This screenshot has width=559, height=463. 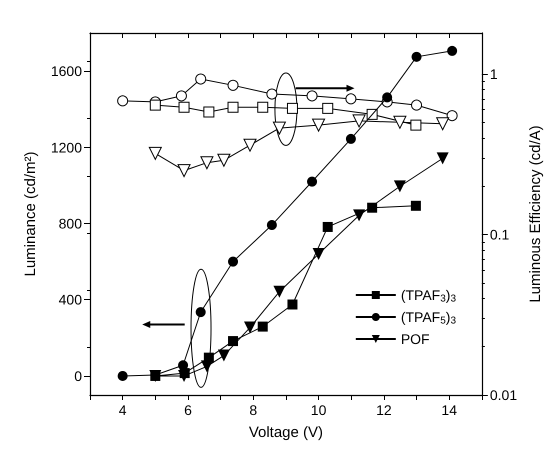 What do you see at coordinates (188, 410) in the screenshot?
I see `x-tick-label: 6` at bounding box center [188, 410].